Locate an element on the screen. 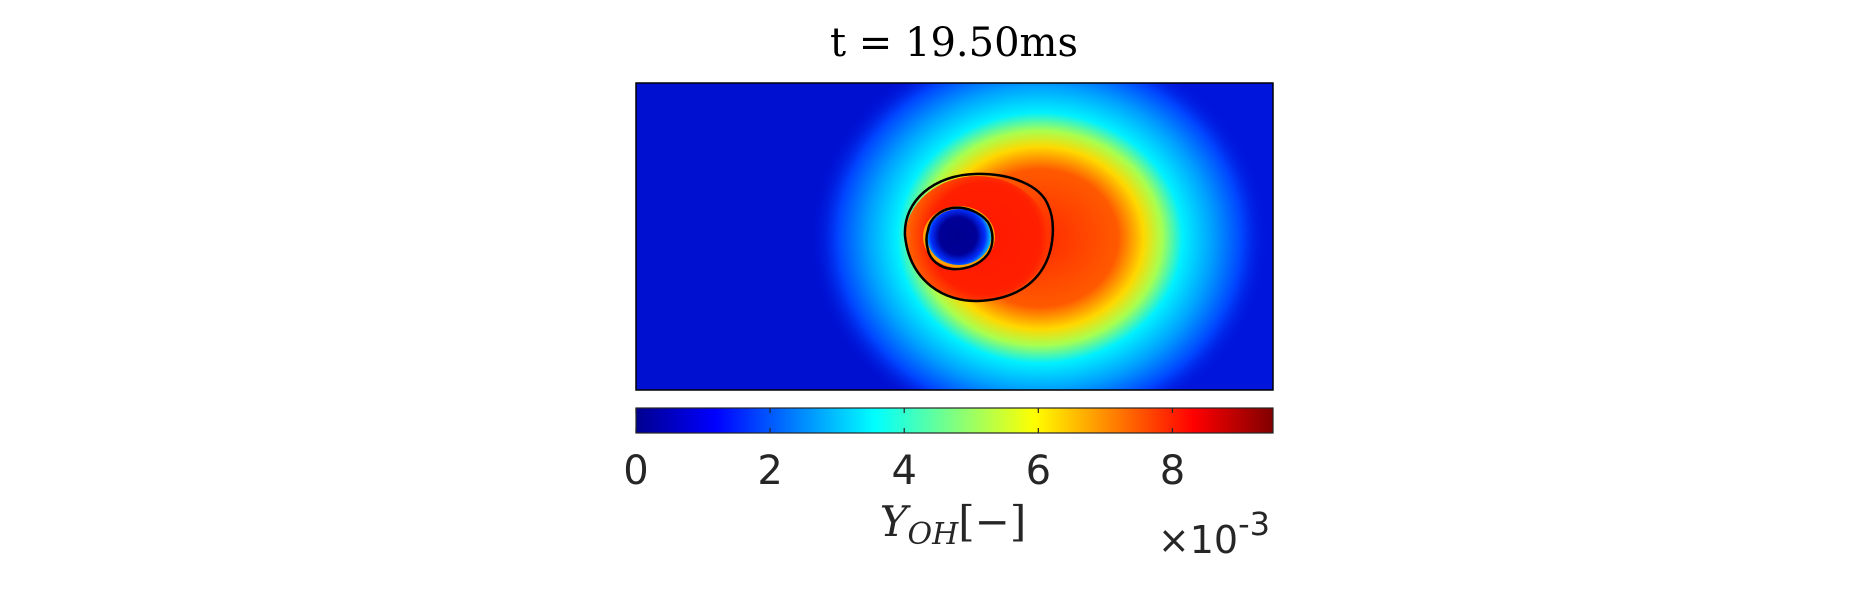  chart-title: t = 19.50ms is located at coordinates (954, 43).